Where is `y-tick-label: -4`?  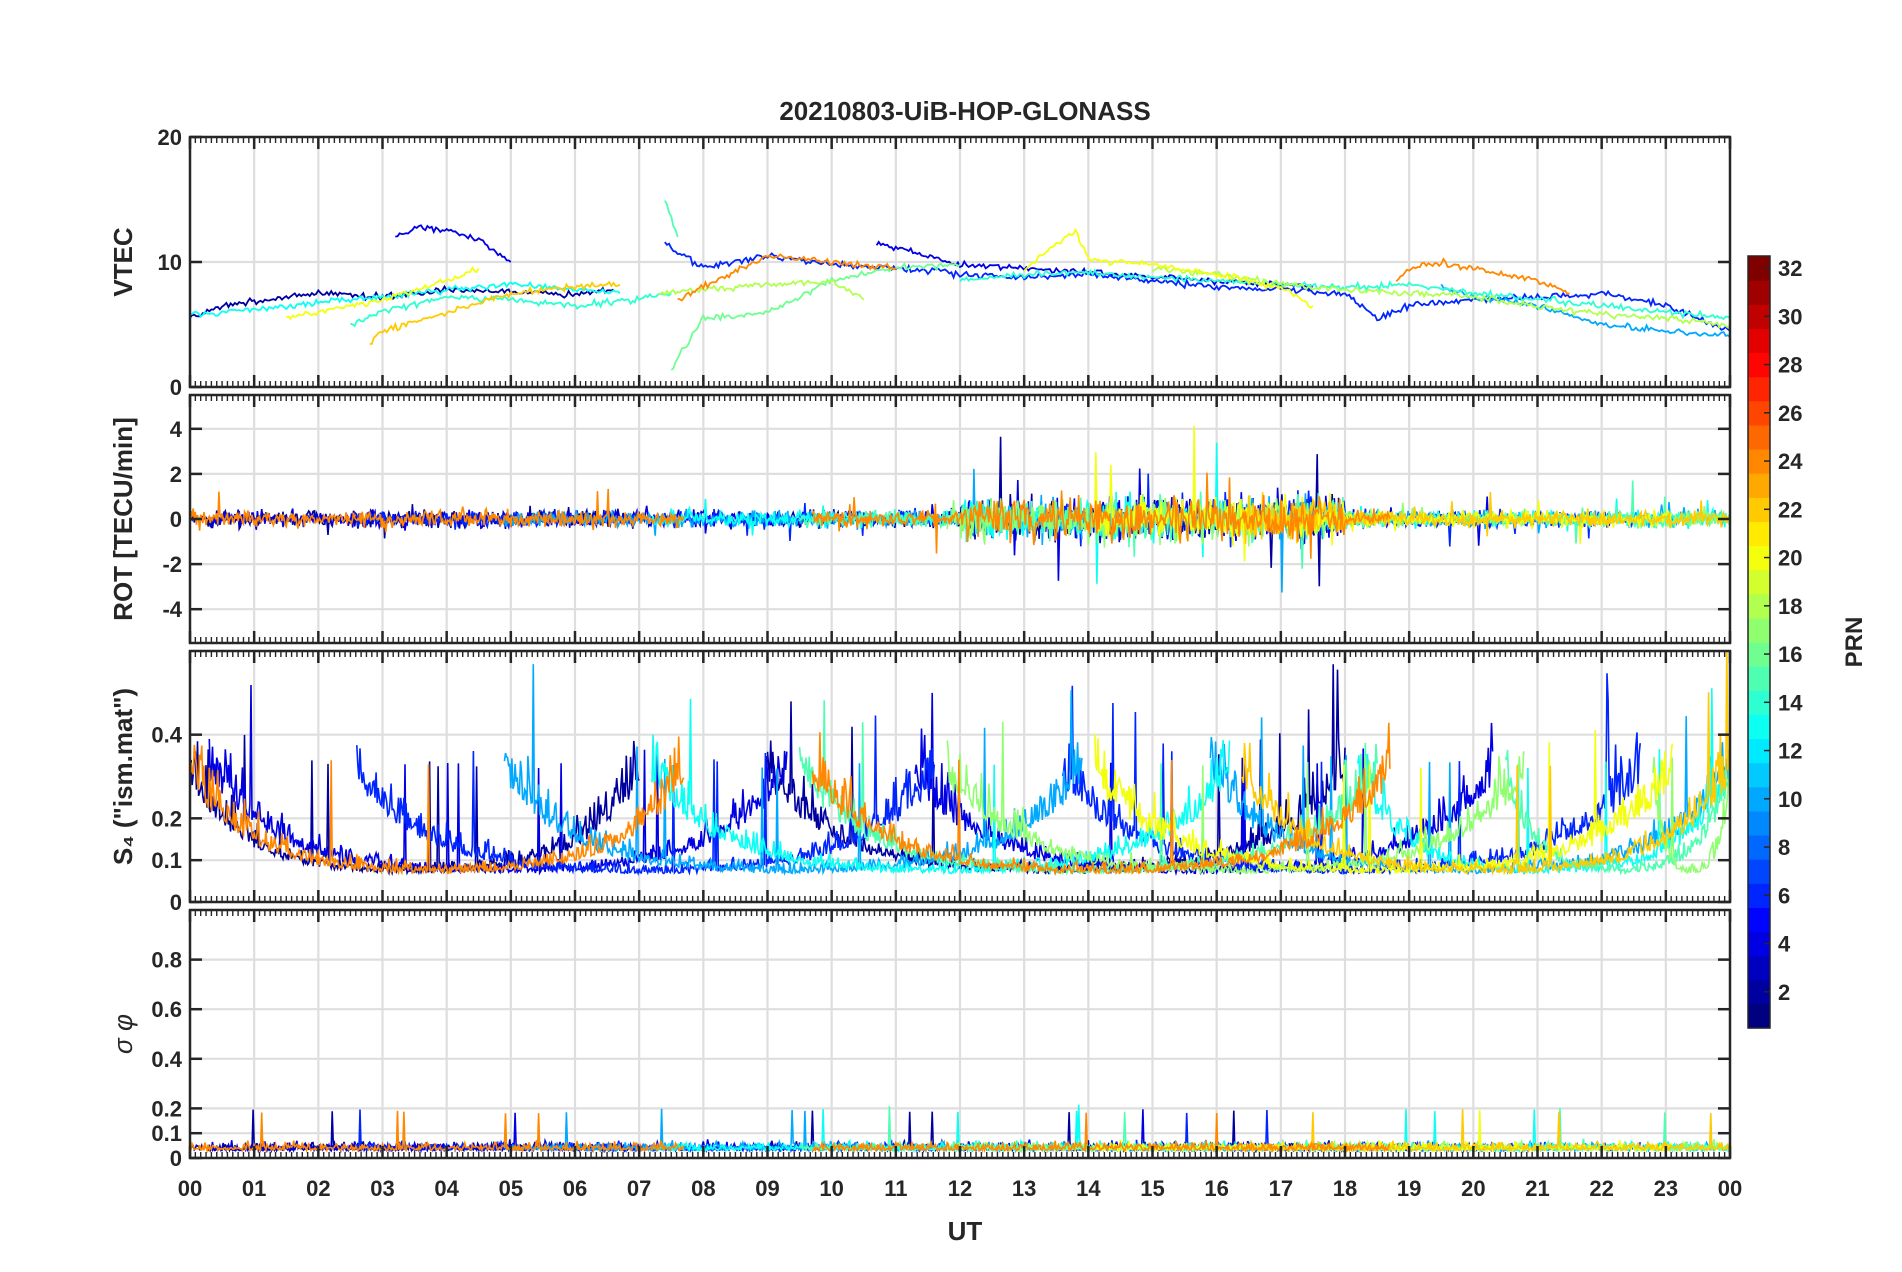 y-tick-label: -4 is located at coordinates (172, 609).